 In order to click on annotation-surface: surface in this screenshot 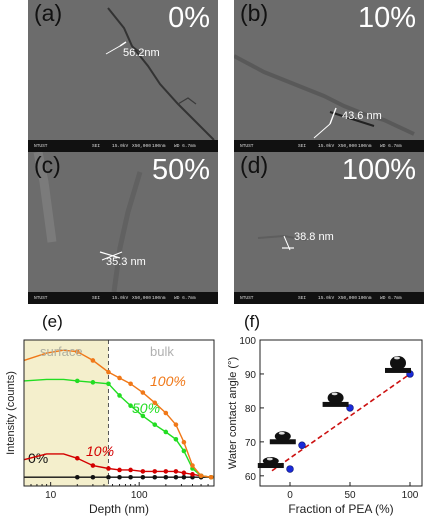, I will do `click(61, 351)`.